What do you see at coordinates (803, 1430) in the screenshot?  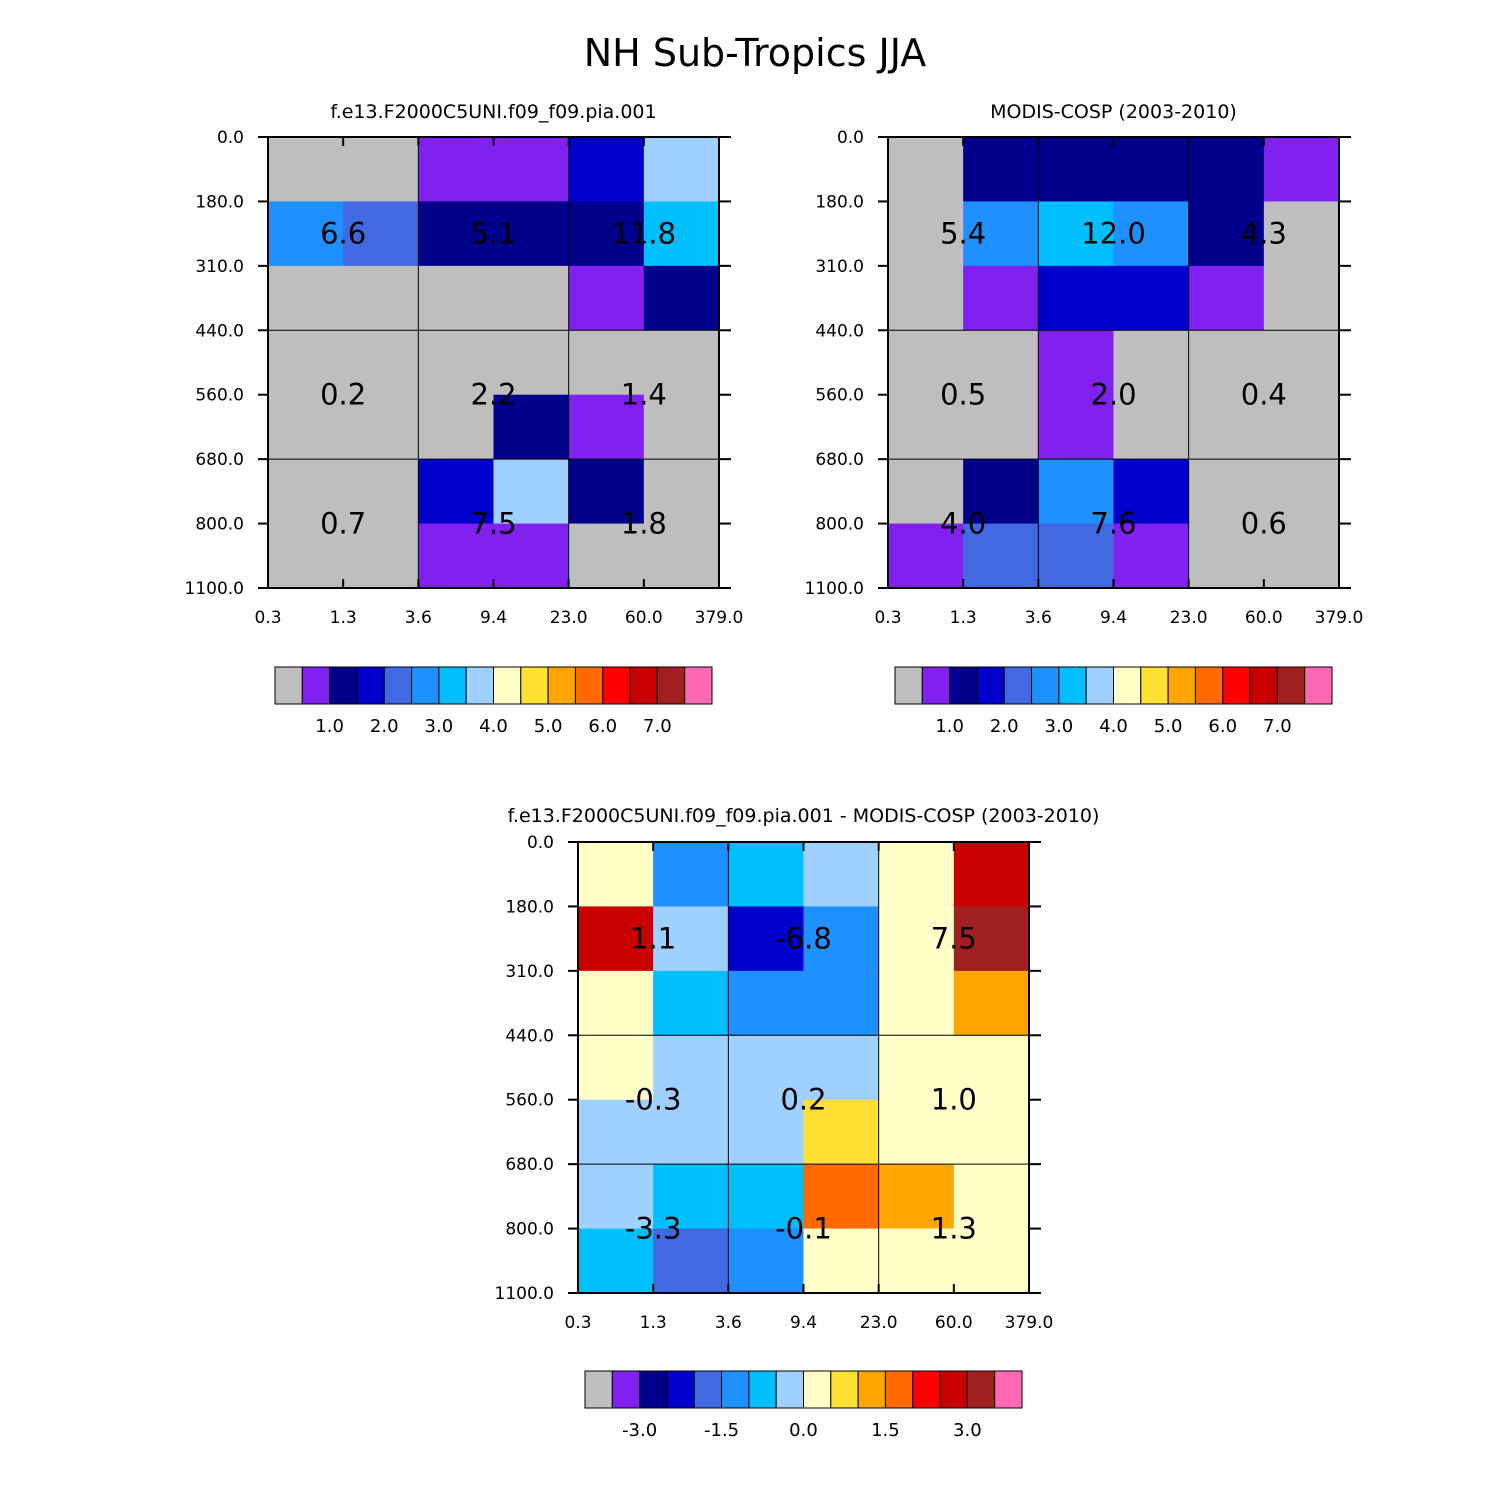 I see `colorbar-label: 0.0` at bounding box center [803, 1430].